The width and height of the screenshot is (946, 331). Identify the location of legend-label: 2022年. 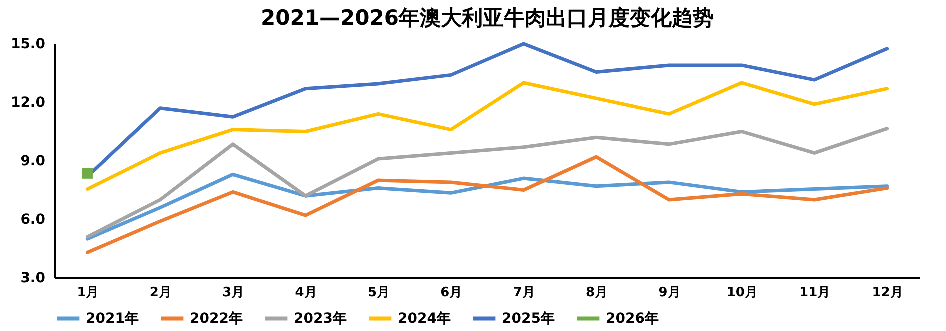
(216, 318).